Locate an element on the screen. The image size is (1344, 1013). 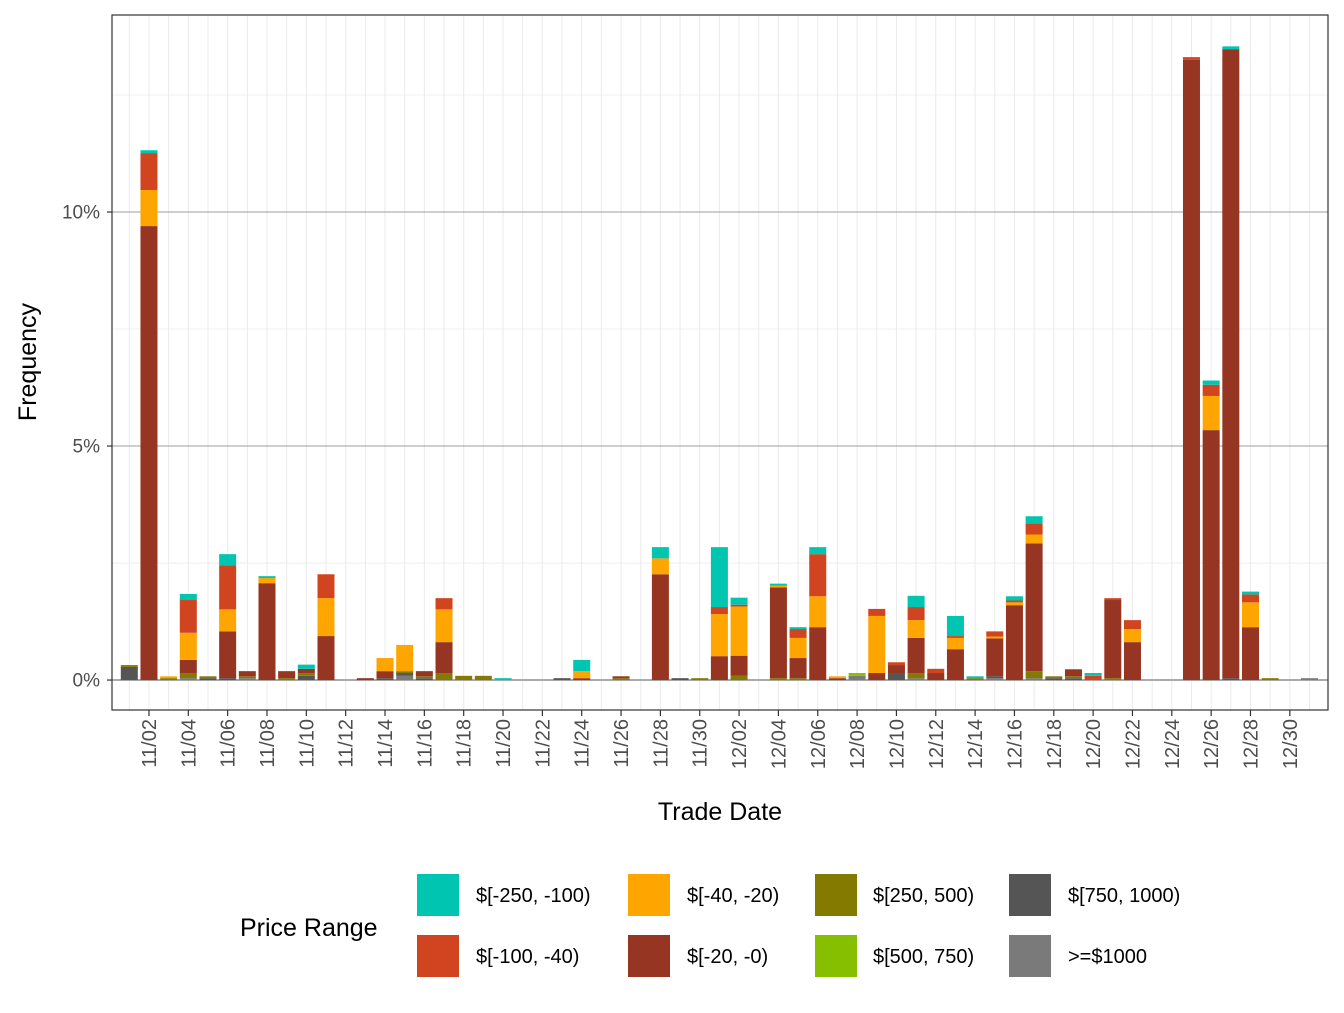
y-axis: 0% 5% 10% is located at coordinates (87, 447).